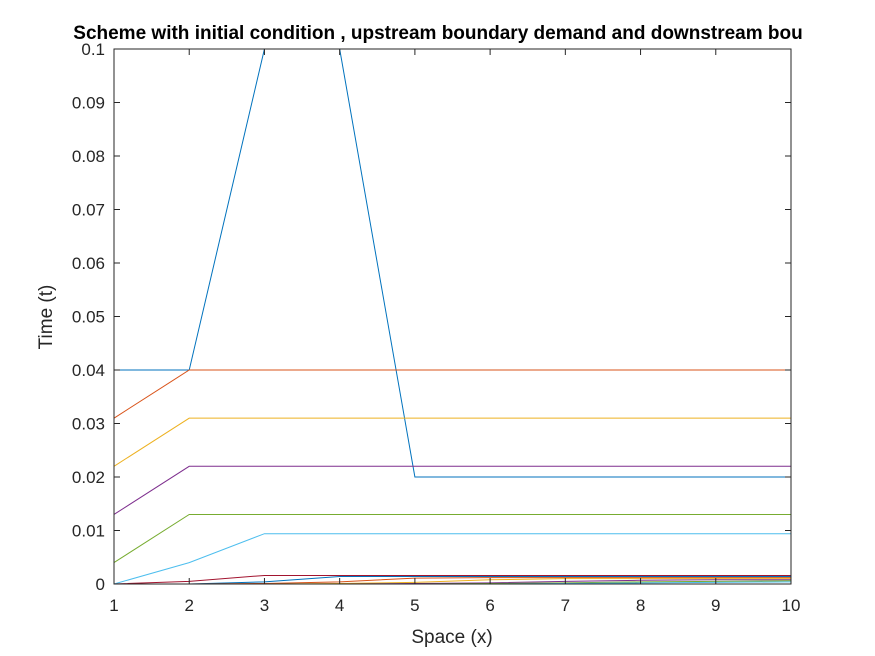  What do you see at coordinates (715, 605) in the screenshot?
I see `x-tick-label: 9` at bounding box center [715, 605].